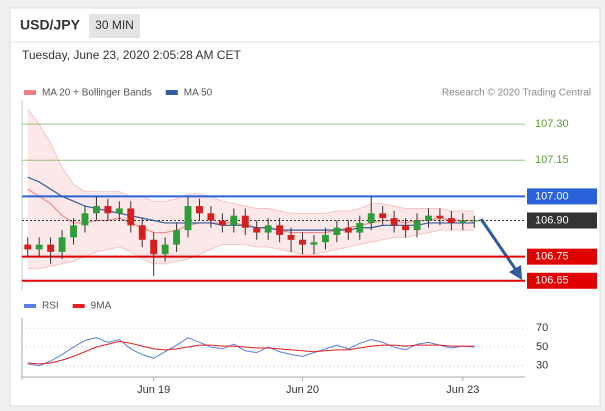 This screenshot has height=411, width=605. I want to click on level-label: 106.75, so click(552, 257).